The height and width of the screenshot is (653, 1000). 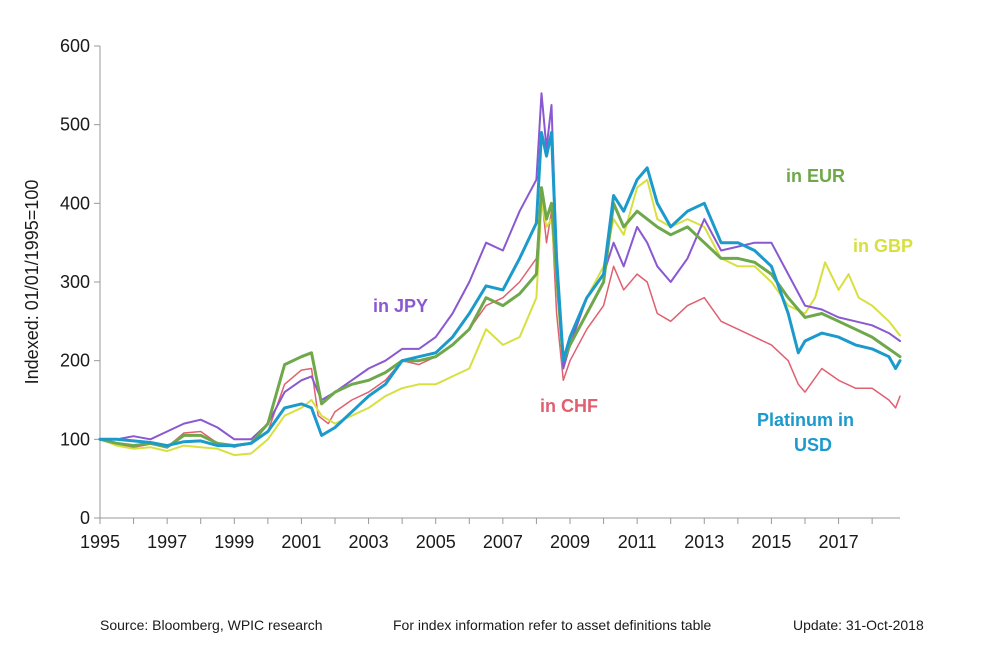 I want to click on annotation-in-jpy: in JPY, so click(x=400, y=306).